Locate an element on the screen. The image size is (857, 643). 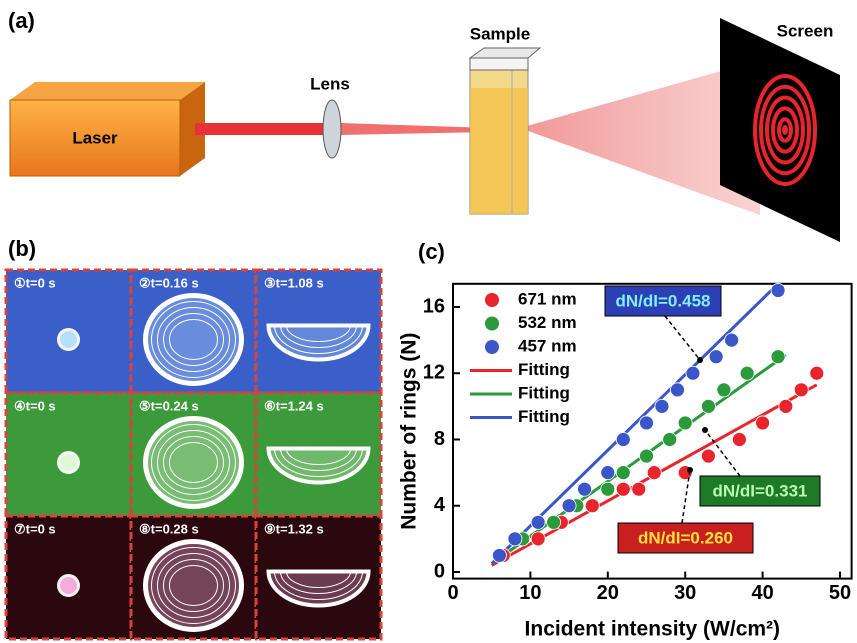
panel-label: (c) is located at coordinates (431, 251).